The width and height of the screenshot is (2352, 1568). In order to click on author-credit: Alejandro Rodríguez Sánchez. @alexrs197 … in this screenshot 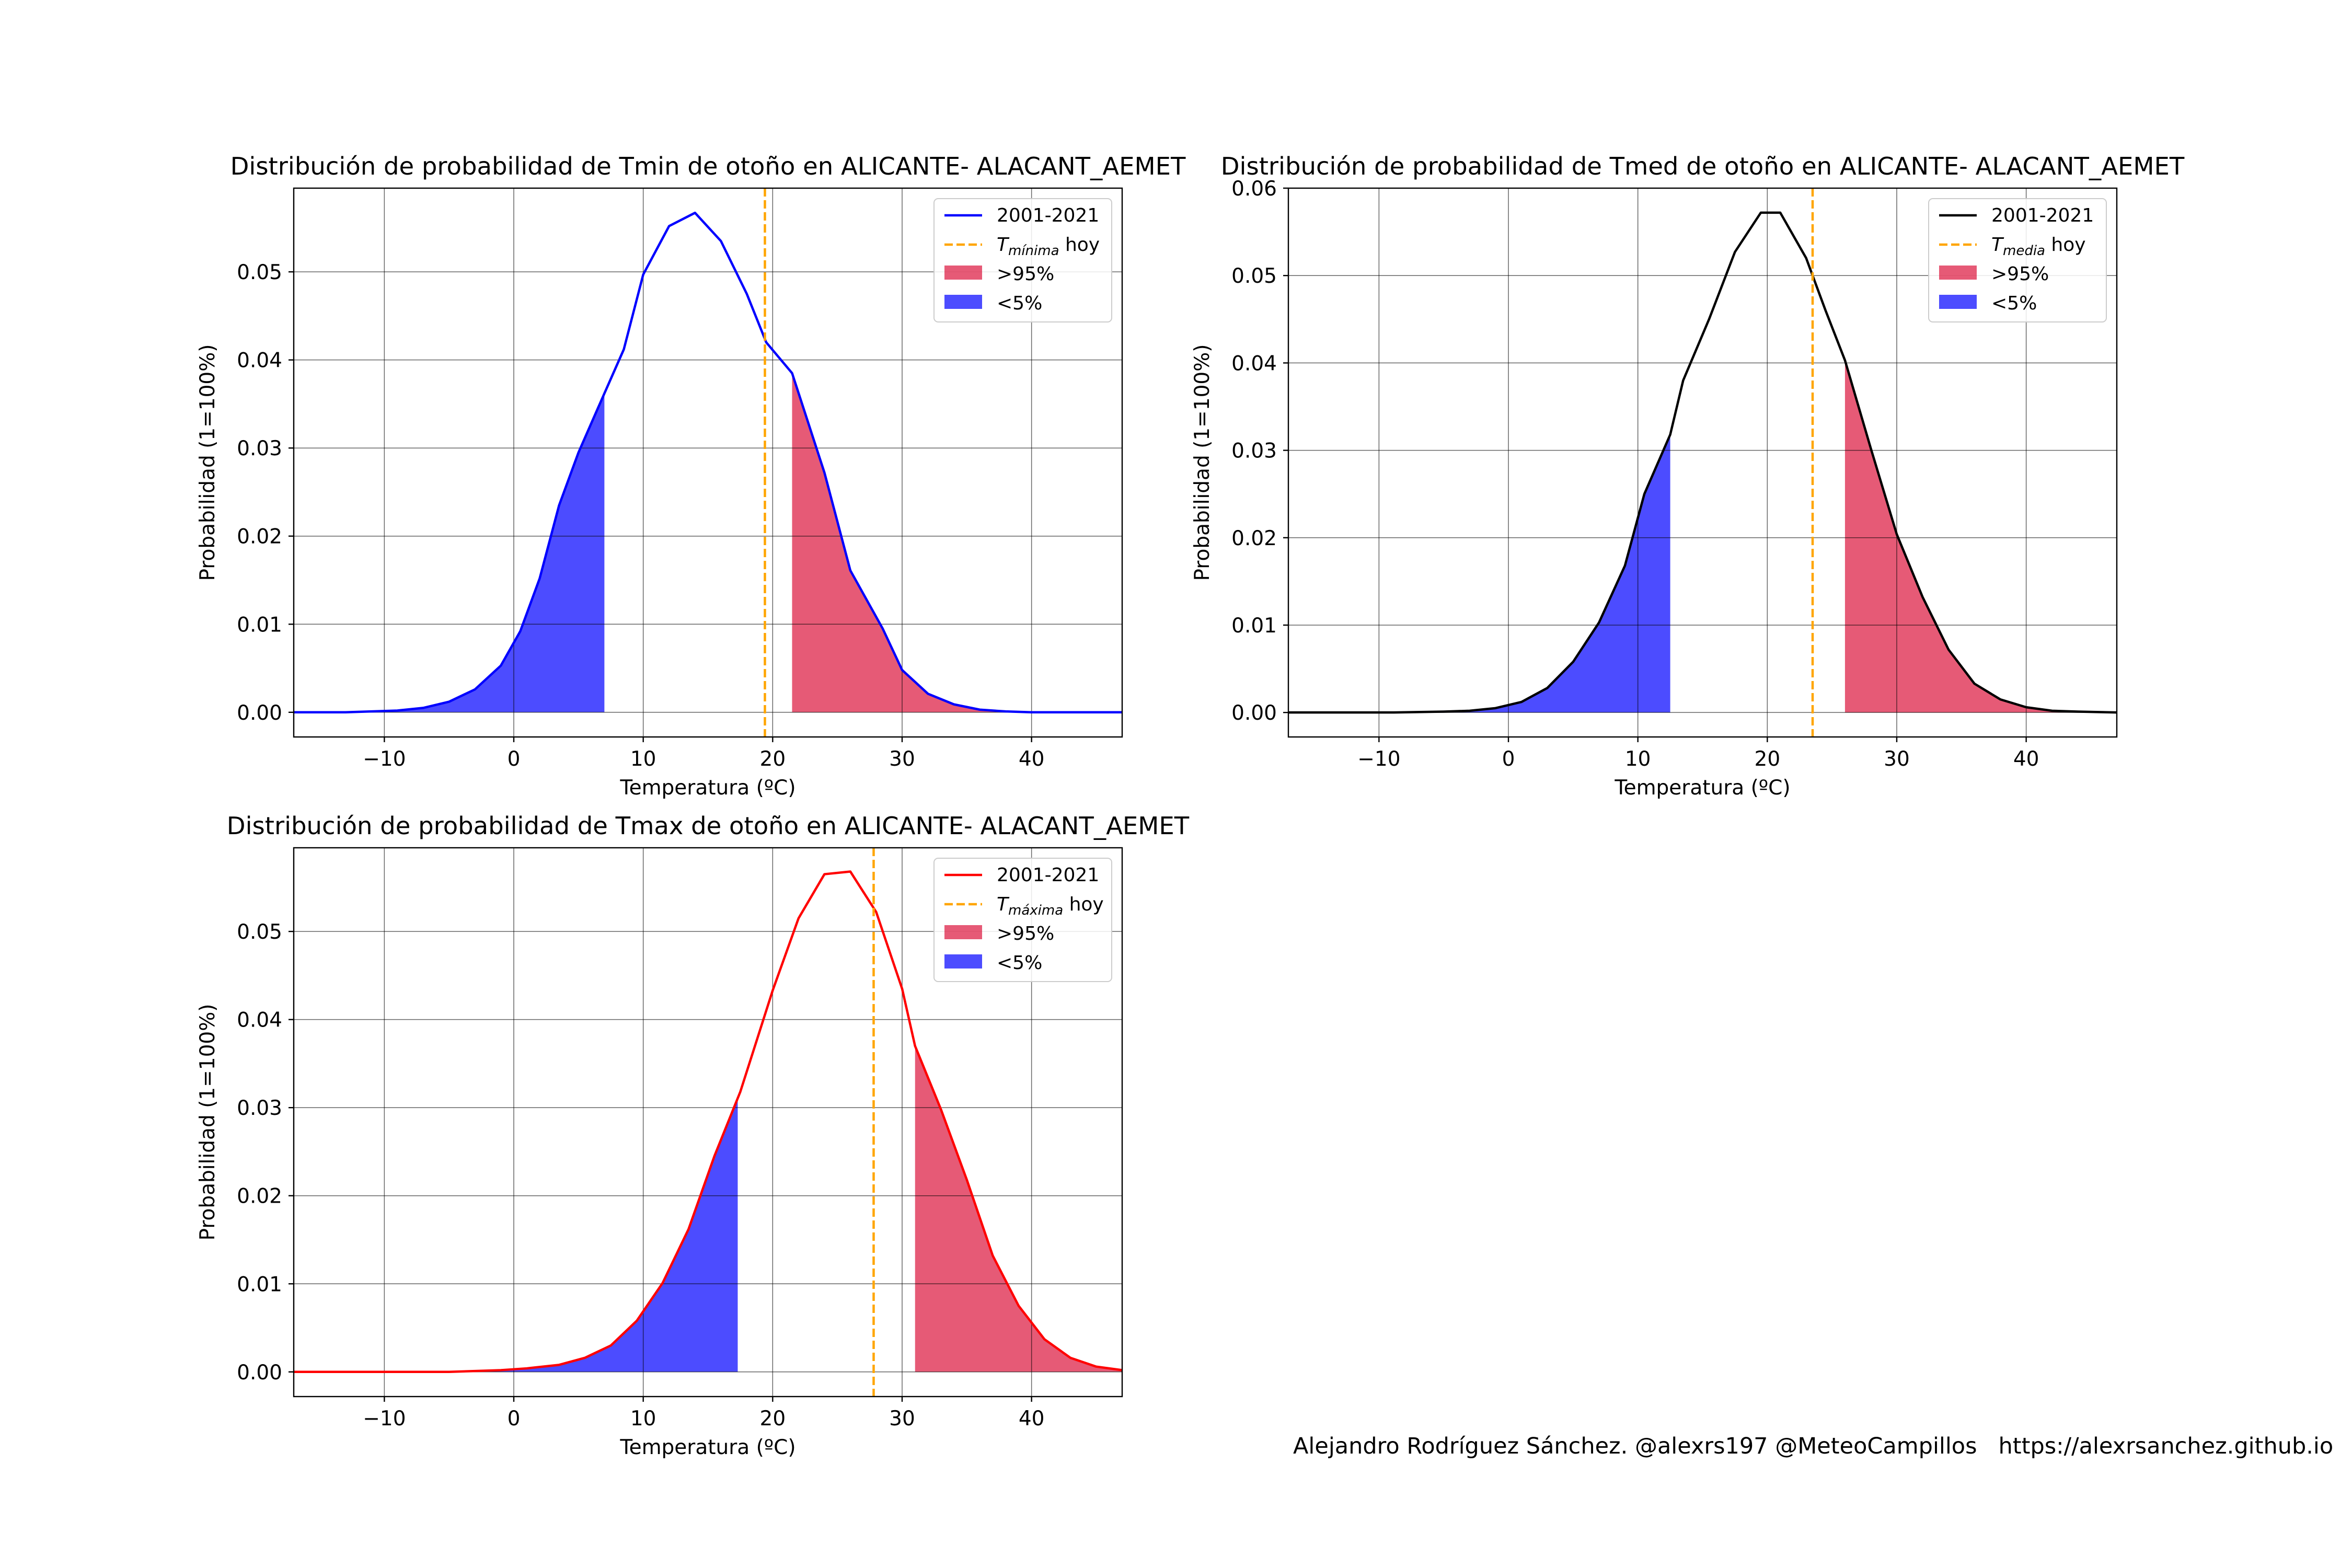, I will do `click(1813, 1446)`.